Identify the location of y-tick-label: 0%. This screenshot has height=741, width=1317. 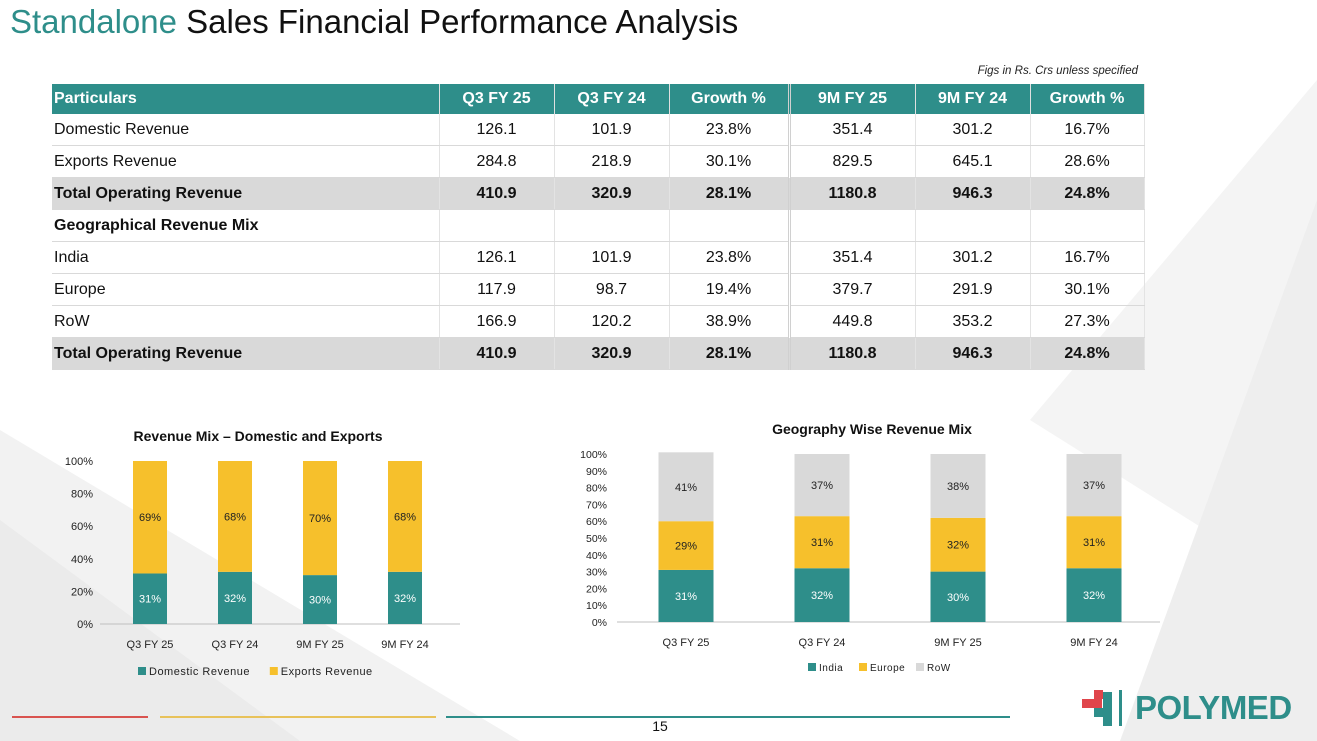
(599, 623).